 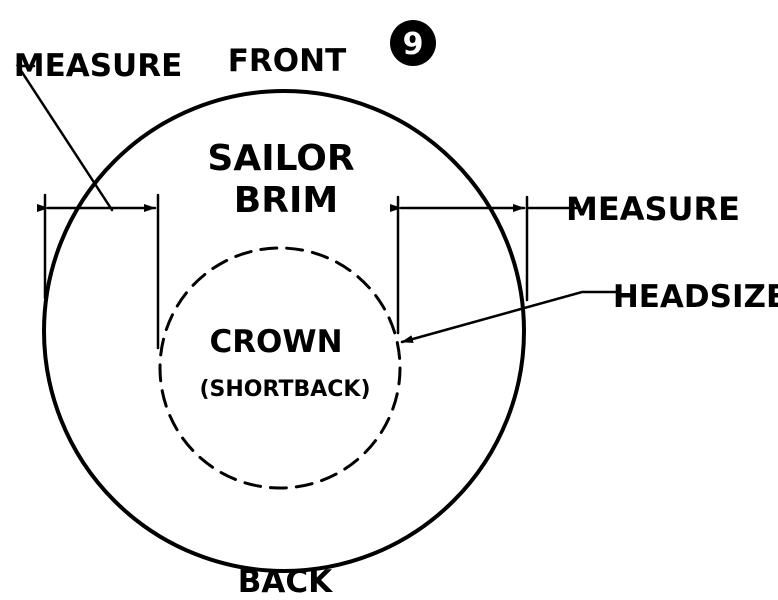 I want to click on left-measure-bracket, so click(x=87, y=207).